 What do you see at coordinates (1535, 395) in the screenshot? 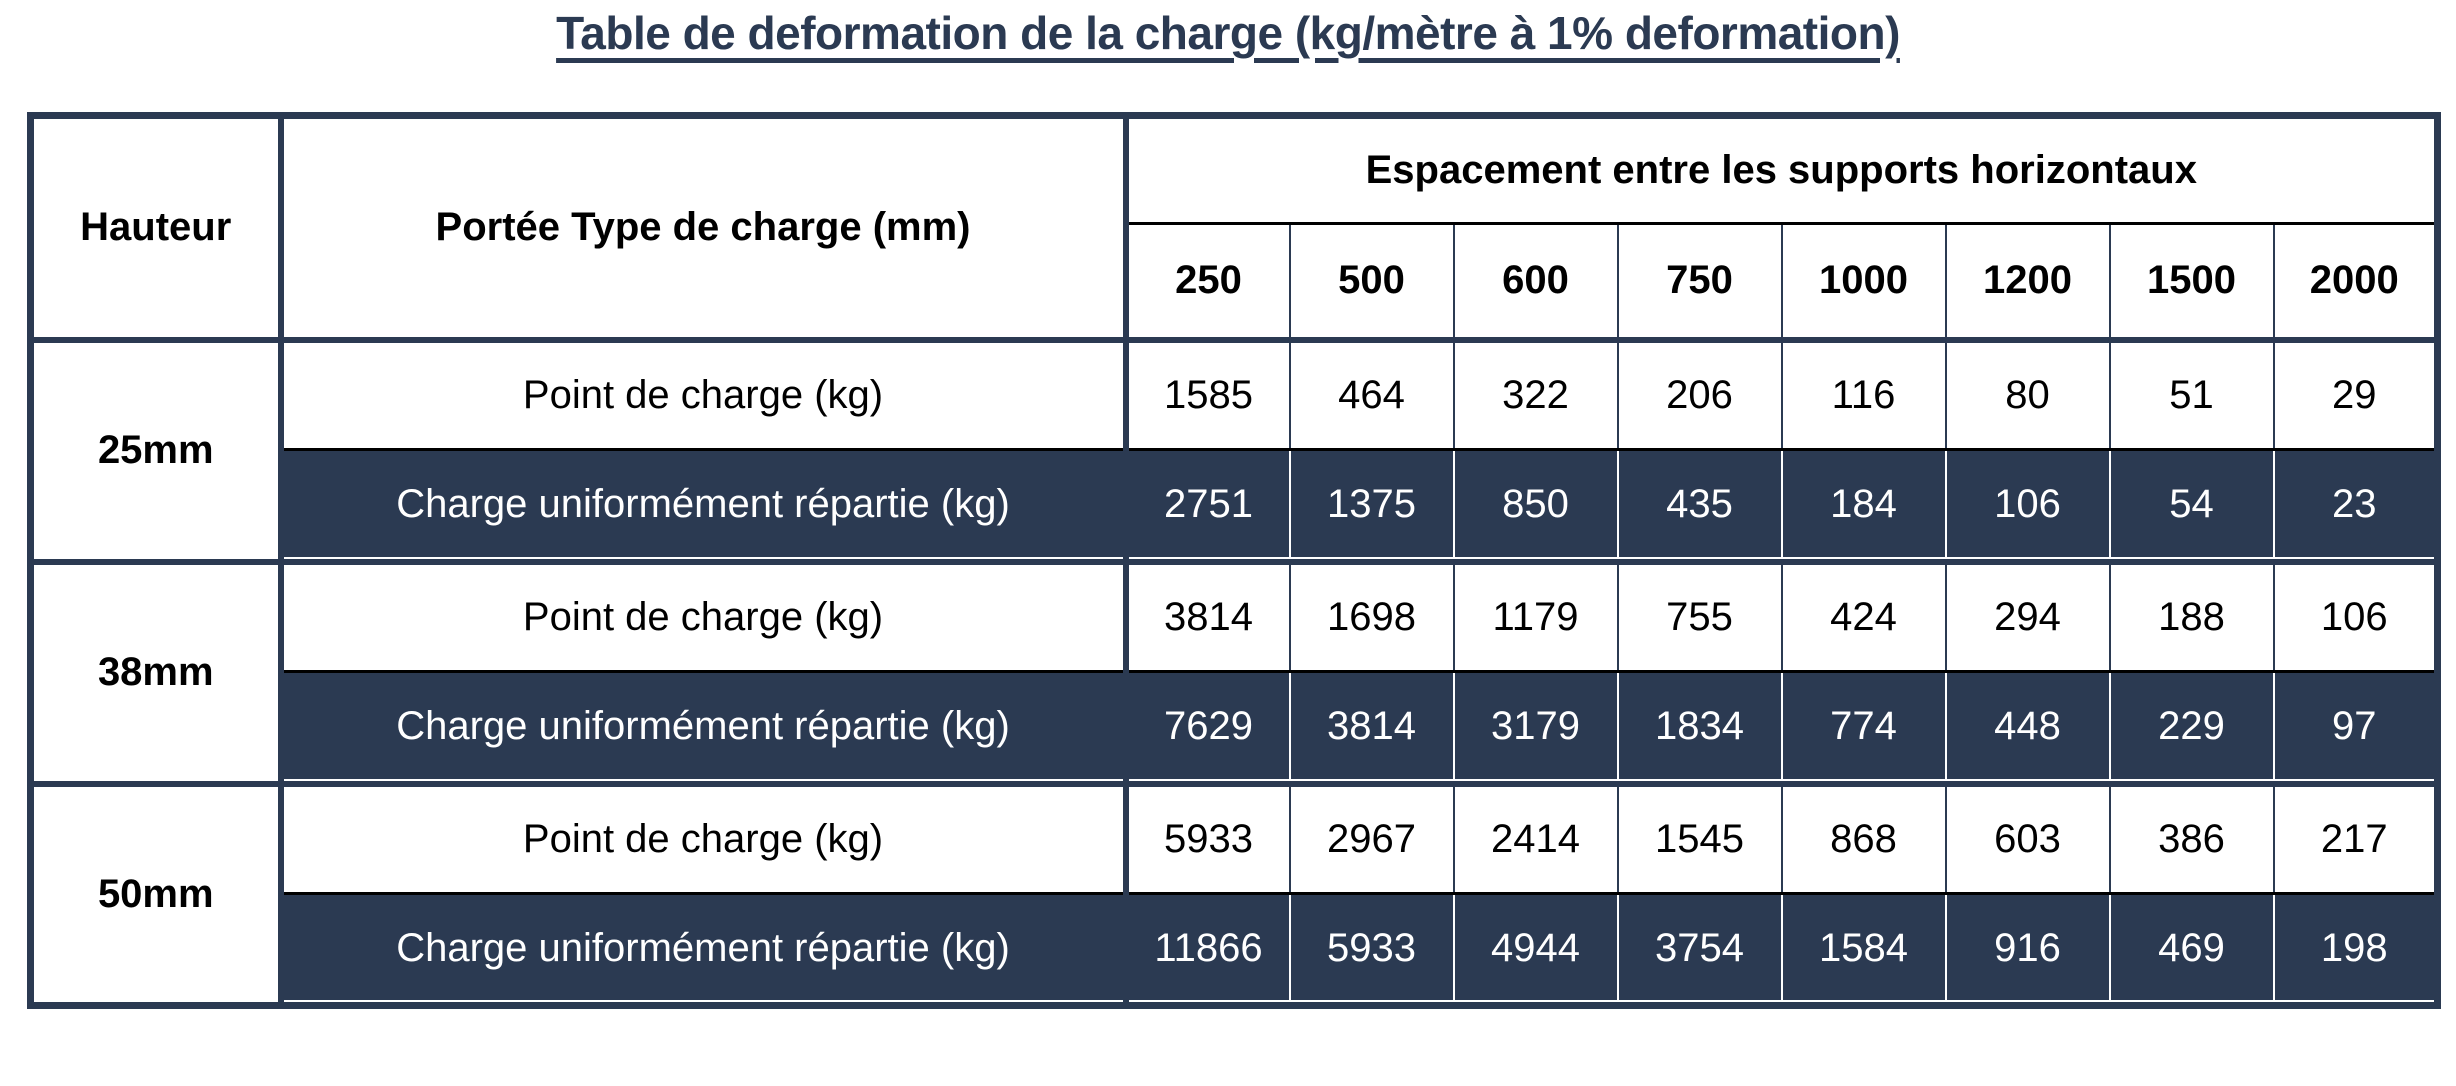
I see `value-cell: 322` at bounding box center [1535, 395].